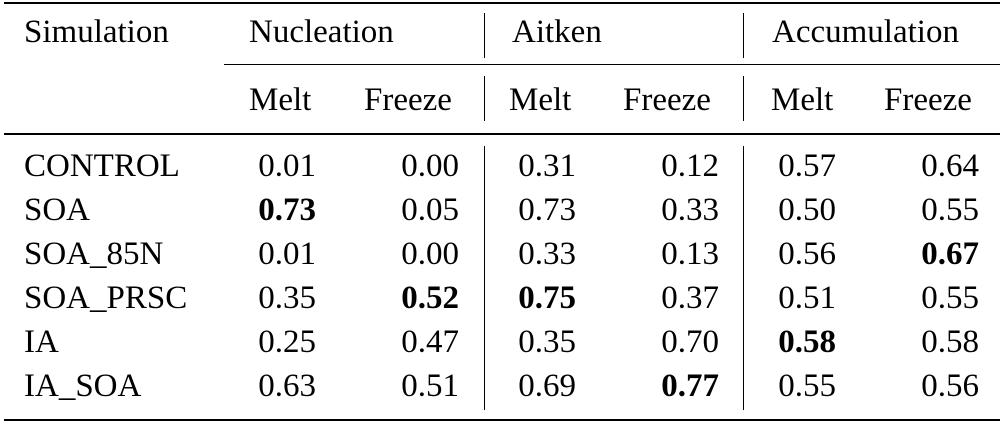  Describe the element at coordinates (280, 100) in the screenshot. I see `subheader-nucleation-melt: Melt` at that location.